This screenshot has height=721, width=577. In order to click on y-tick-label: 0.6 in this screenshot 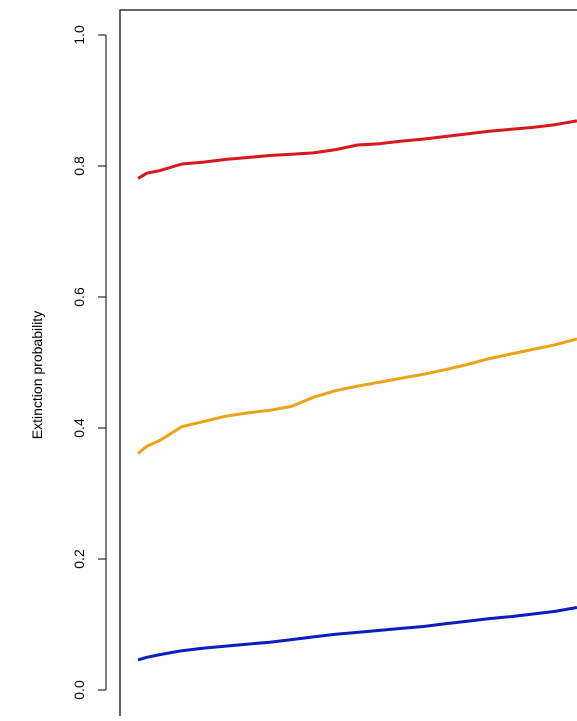, I will do `click(79, 297)`.